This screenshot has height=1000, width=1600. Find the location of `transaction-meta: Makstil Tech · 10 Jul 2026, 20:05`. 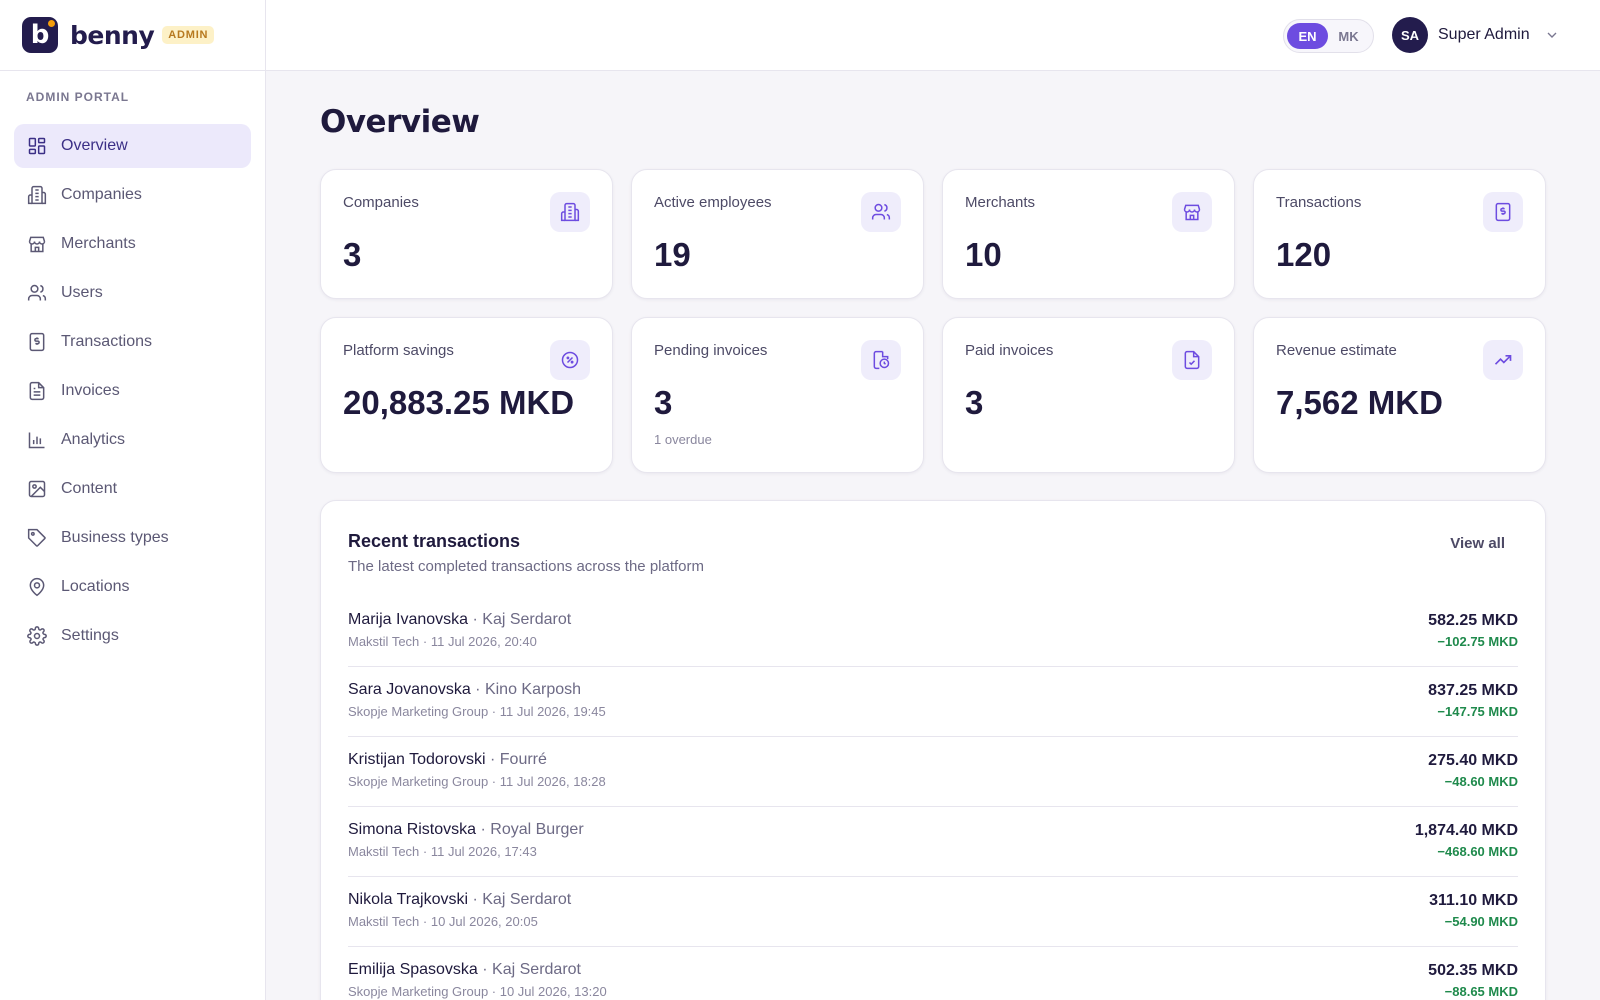

transaction-meta: Makstil Tech · 10 Jul 2026, 20:05 is located at coordinates (443, 921).